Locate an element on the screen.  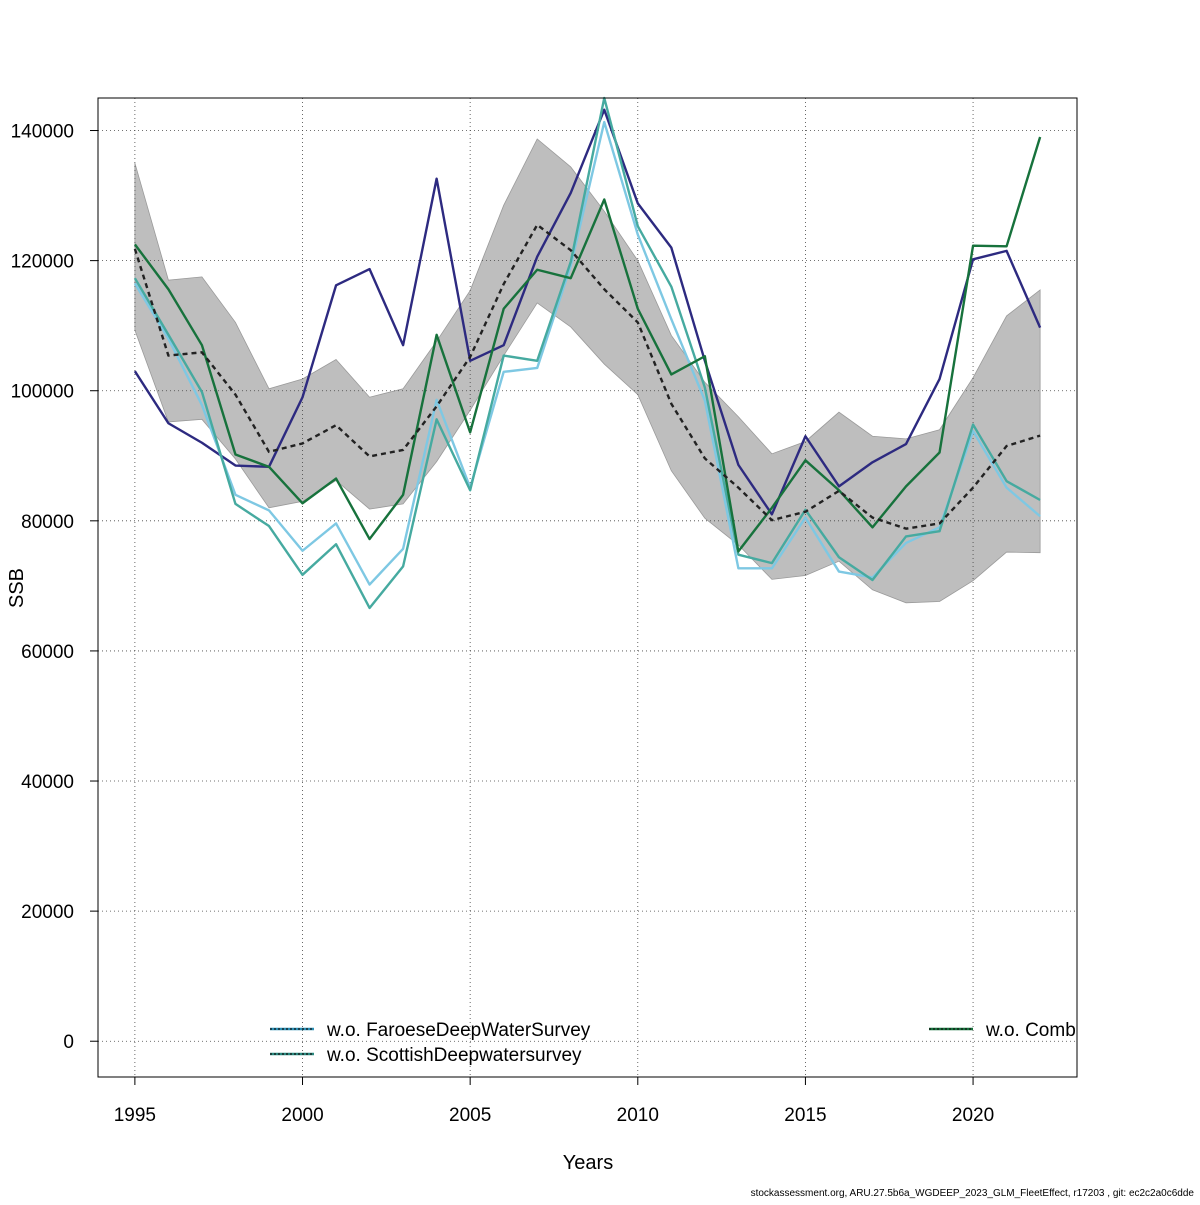
y-tick-label: 0 is located at coordinates (68, 1042).